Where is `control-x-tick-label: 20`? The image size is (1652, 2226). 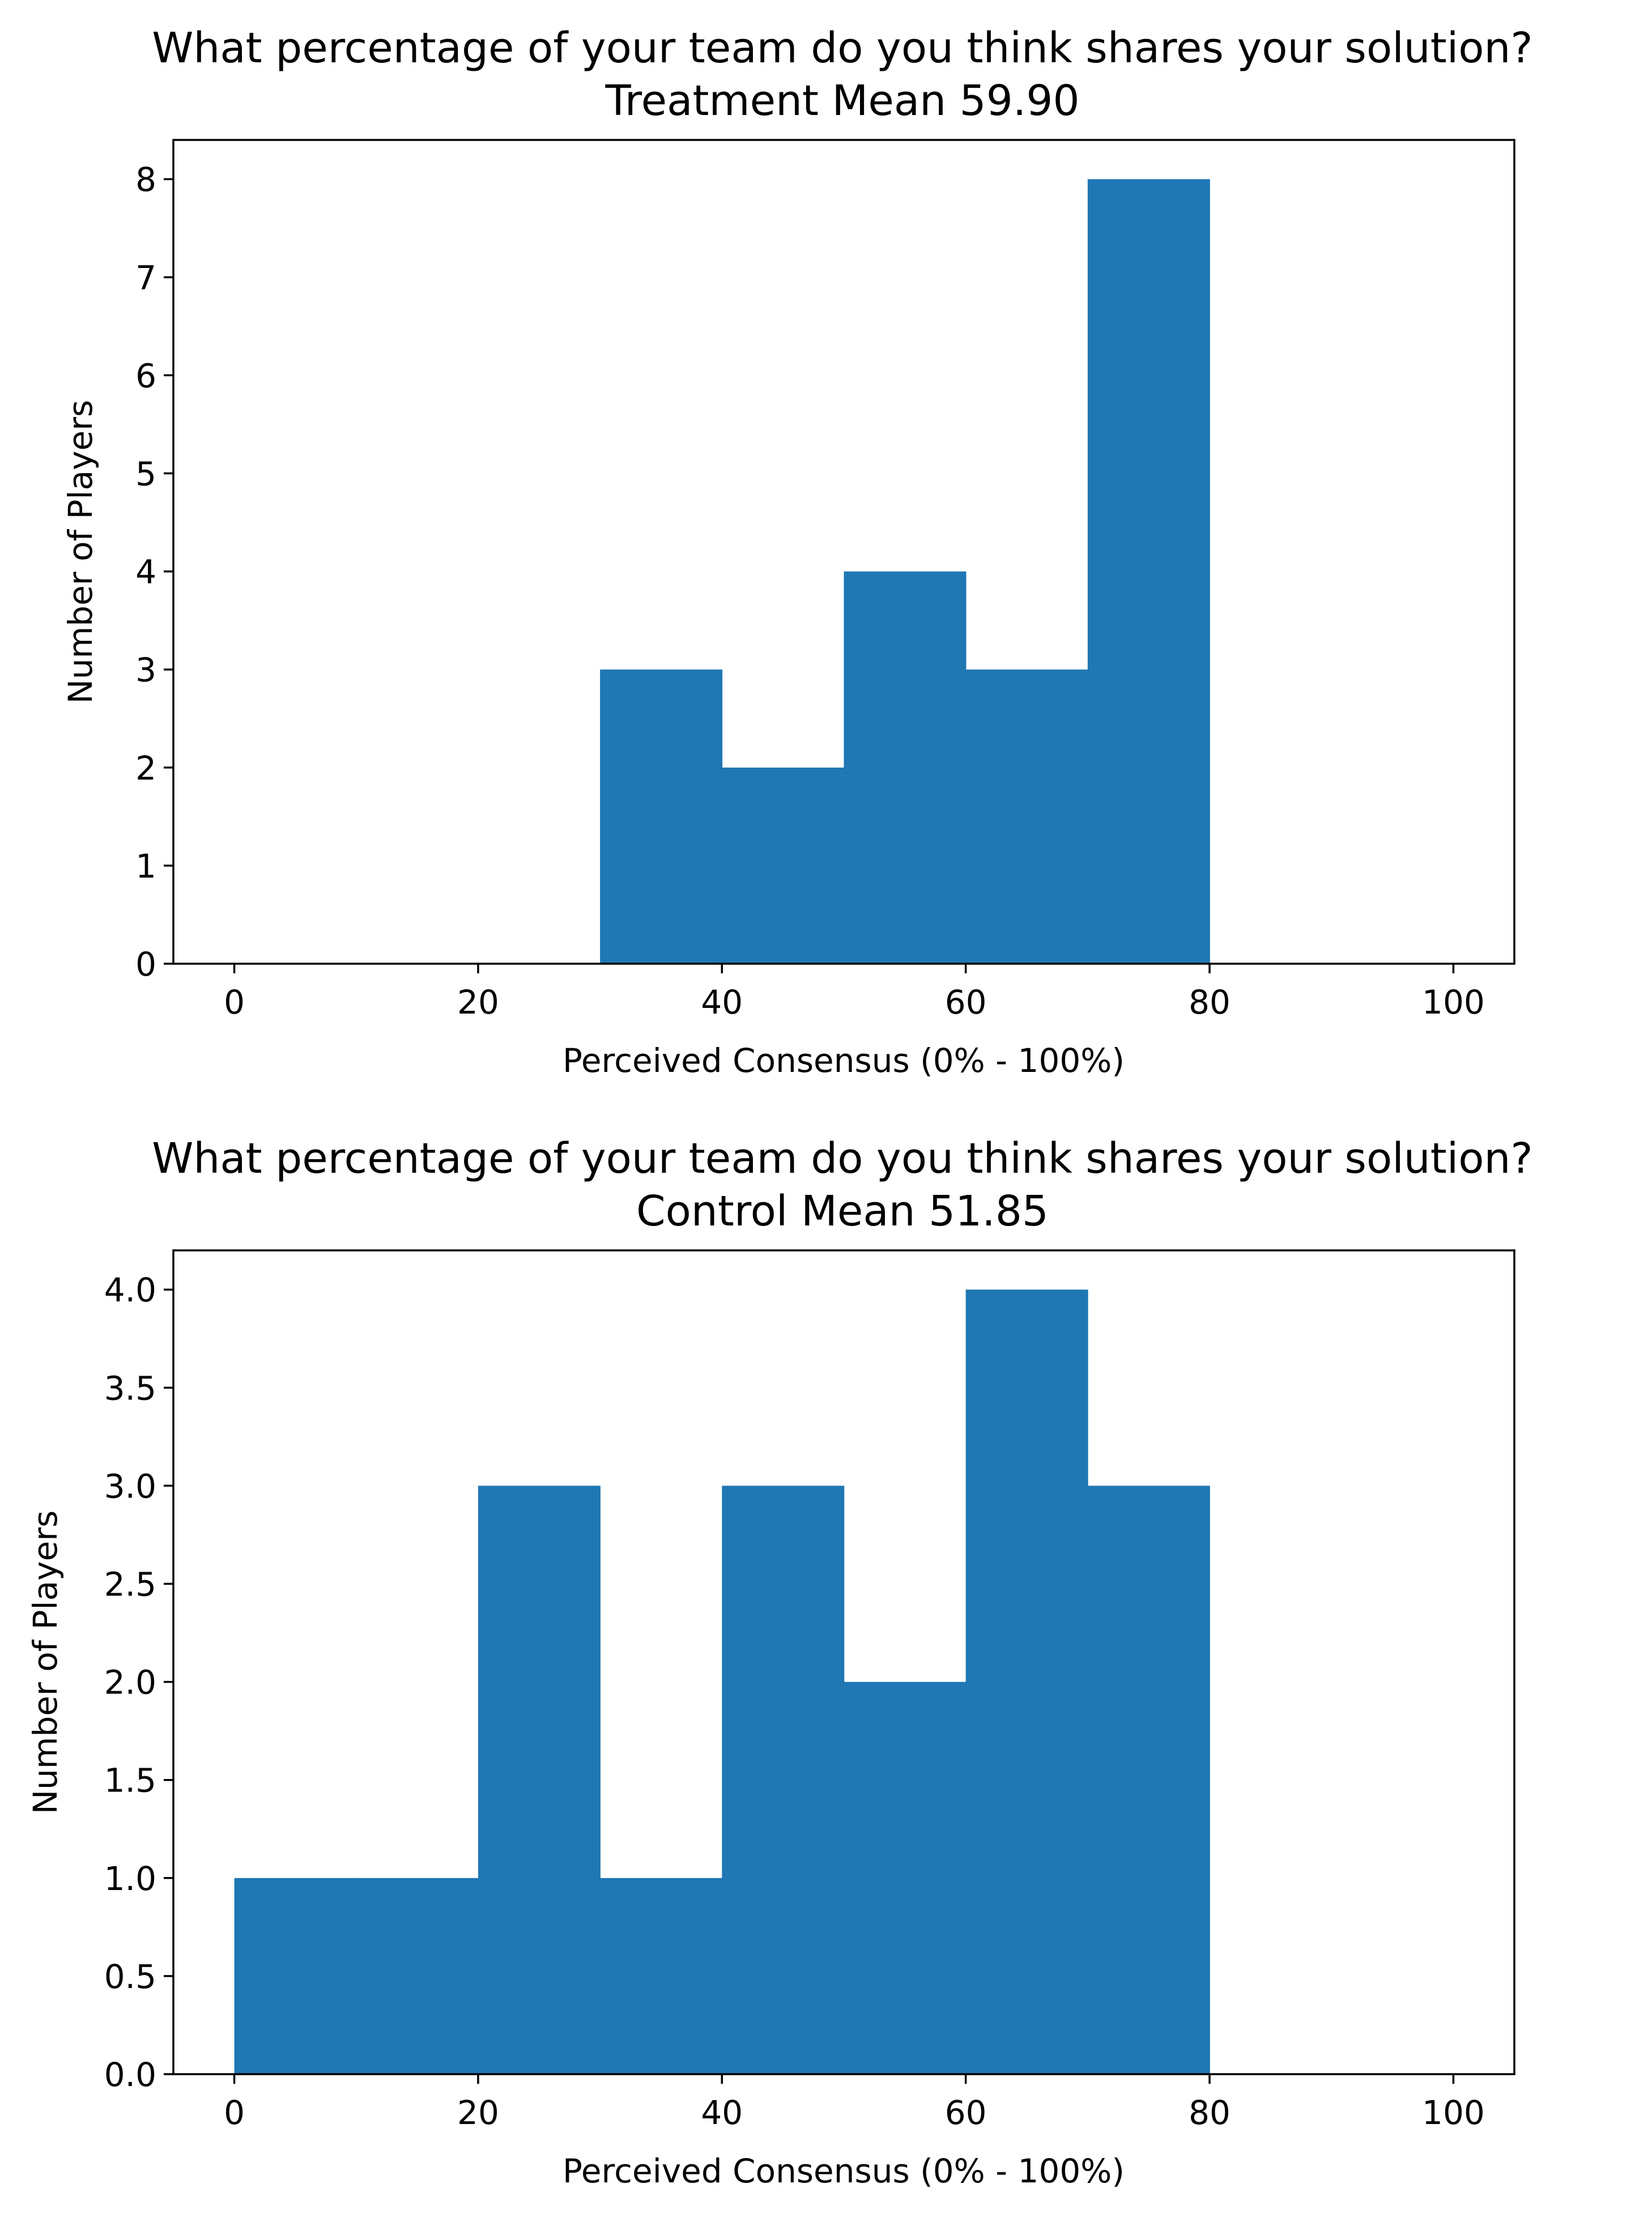
control-x-tick-label: 20 is located at coordinates (478, 2112).